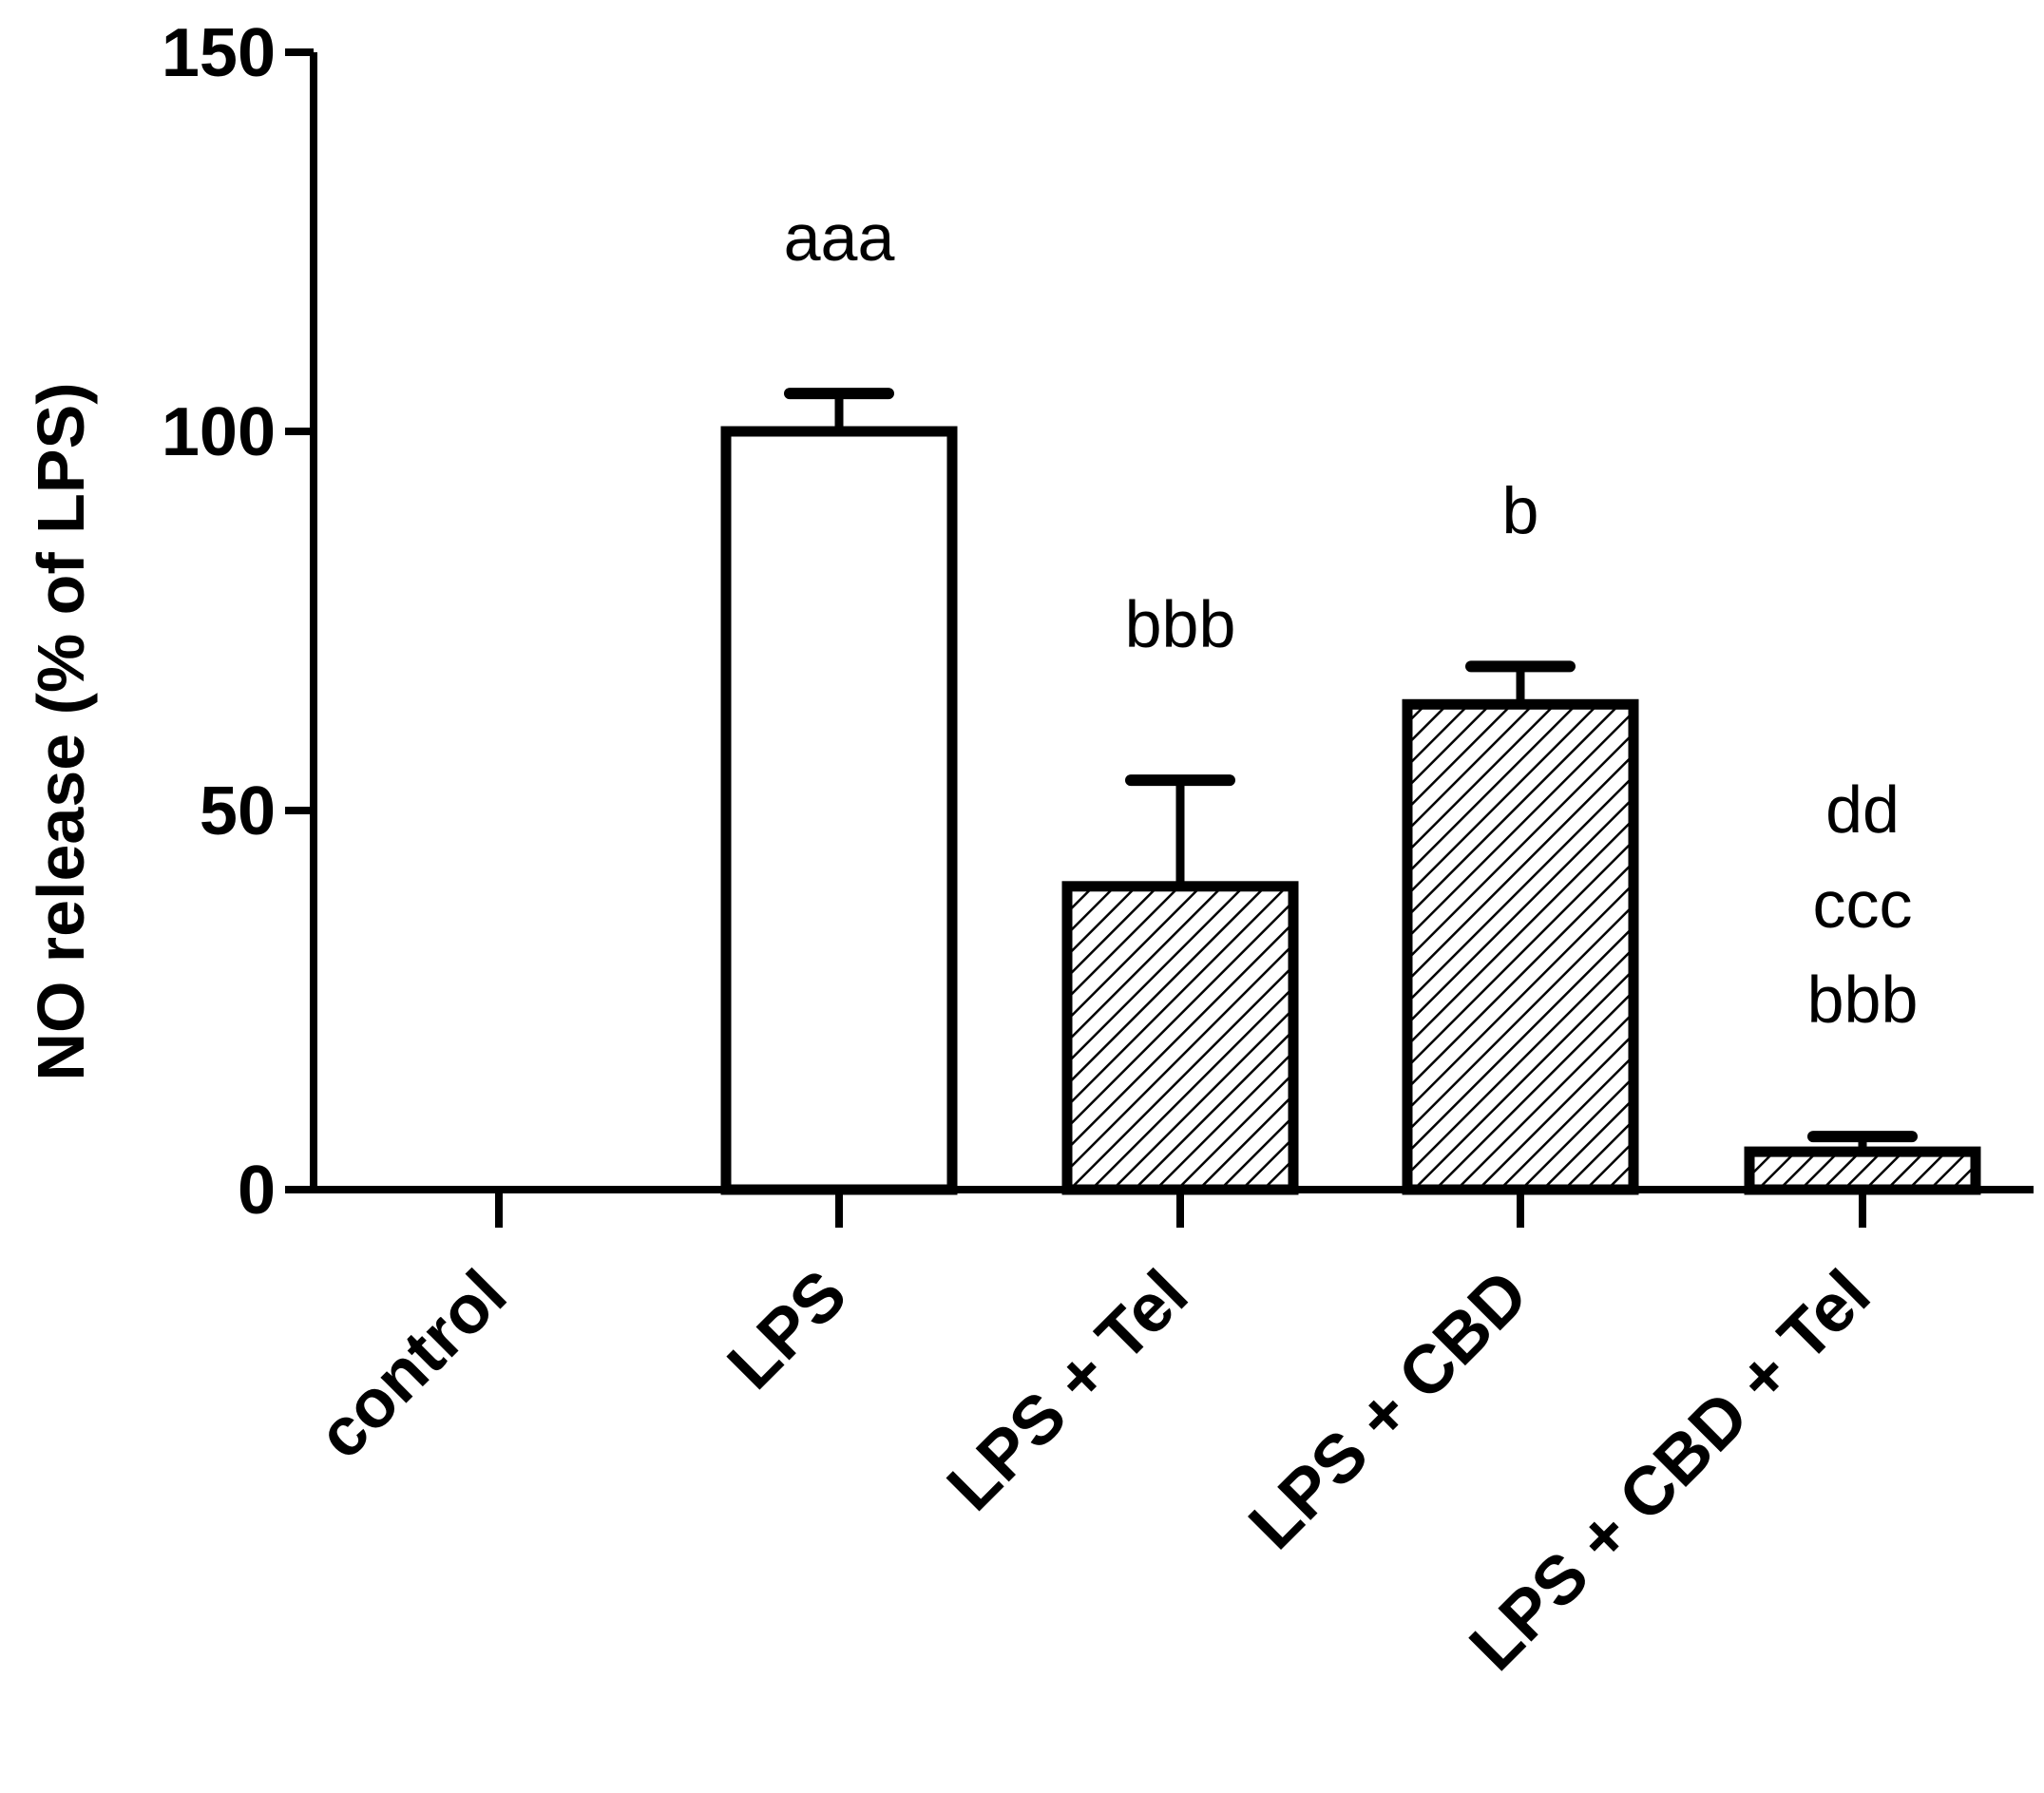 The width and height of the screenshot is (2044, 1793). What do you see at coordinates (412, 1365) in the screenshot?
I see `x-tick-label: control` at bounding box center [412, 1365].